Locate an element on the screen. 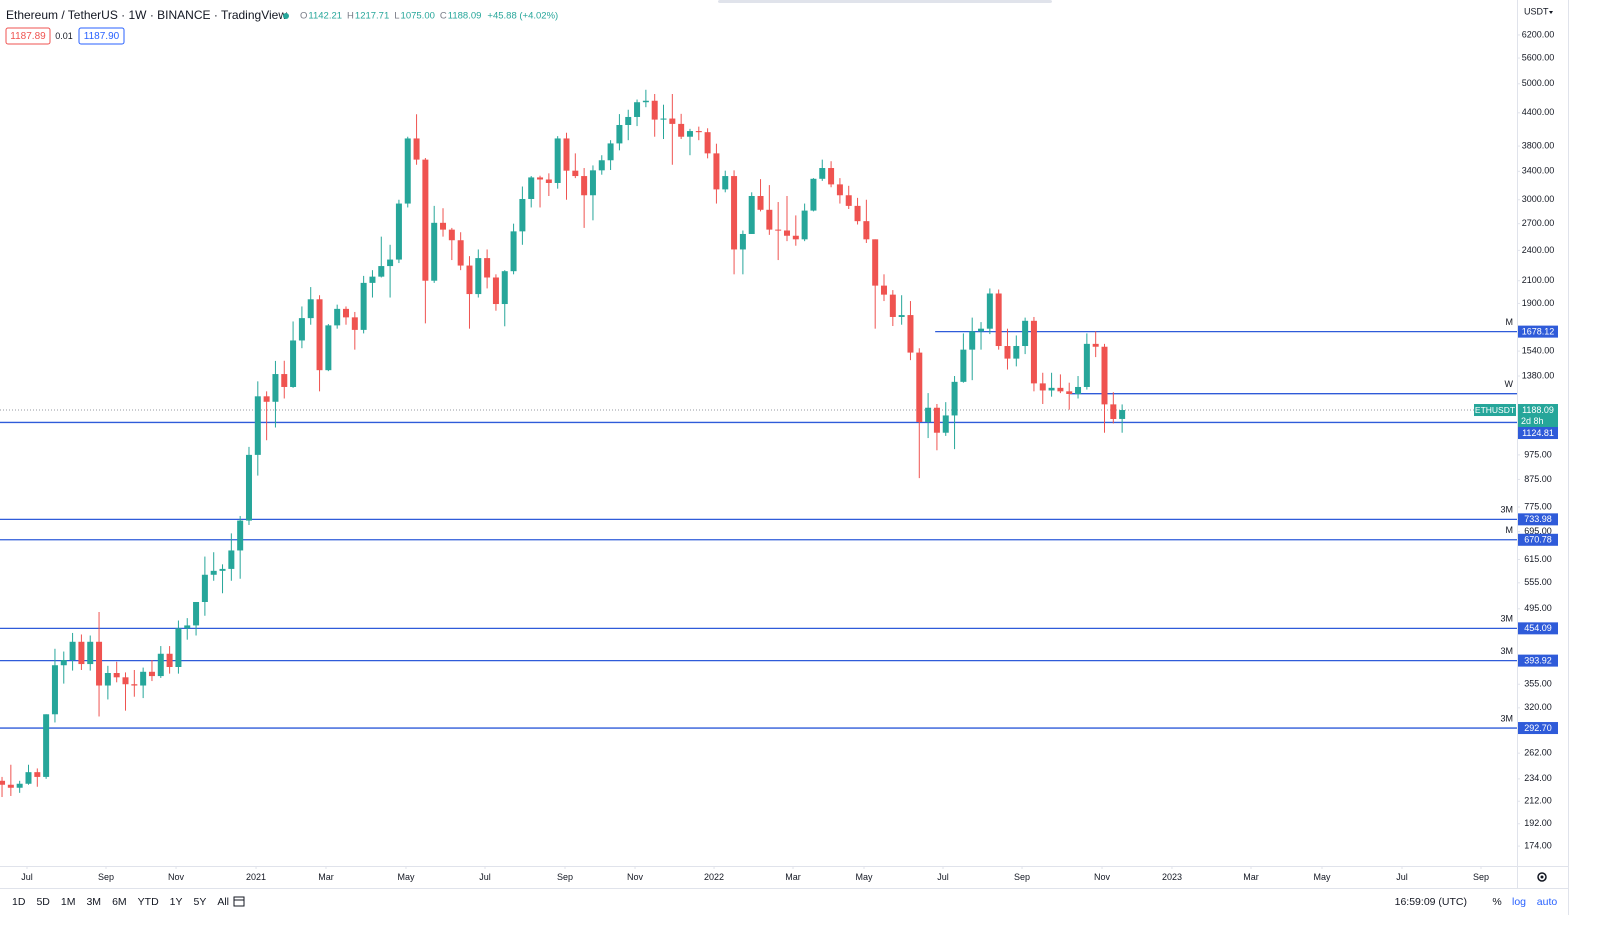 The width and height of the screenshot is (1602, 937). y-tick-label: 4400.00 is located at coordinates (1538, 112).